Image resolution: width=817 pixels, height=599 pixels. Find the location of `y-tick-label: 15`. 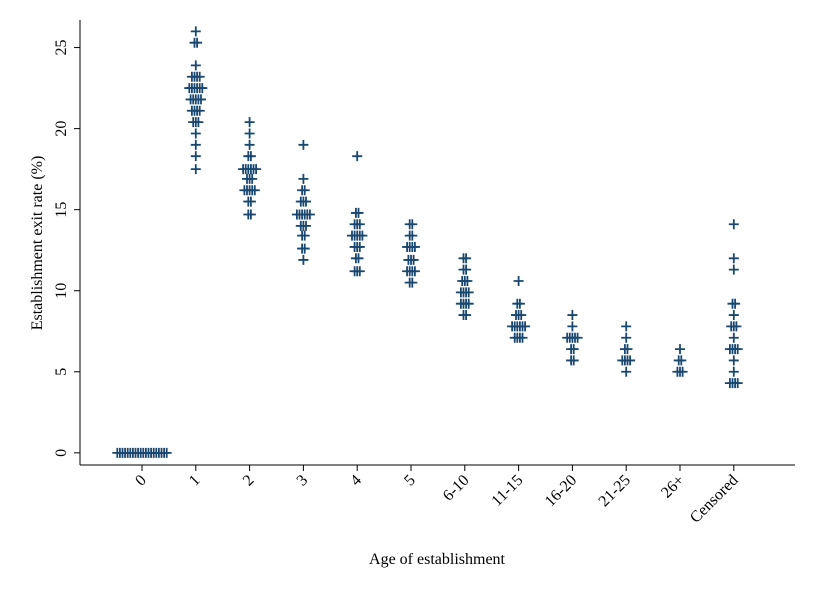

y-tick-label: 15 is located at coordinates (61, 210).